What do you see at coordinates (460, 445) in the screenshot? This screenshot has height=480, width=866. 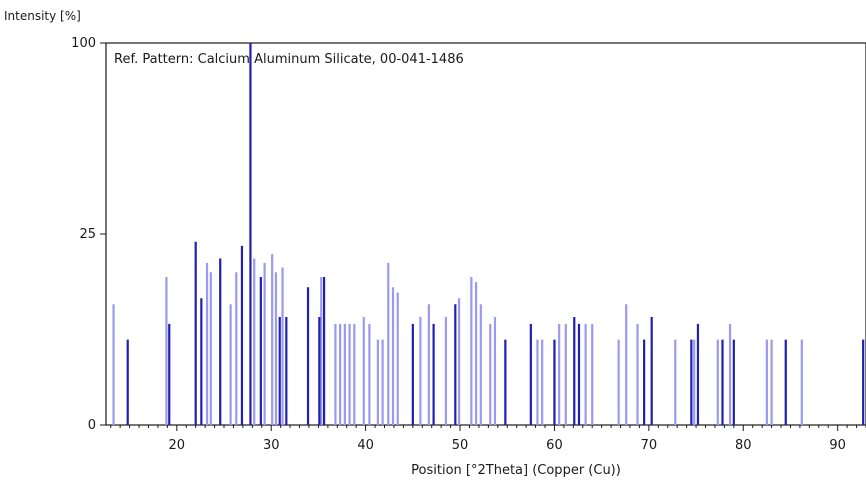 I see `x-tick-label: 50` at bounding box center [460, 445].